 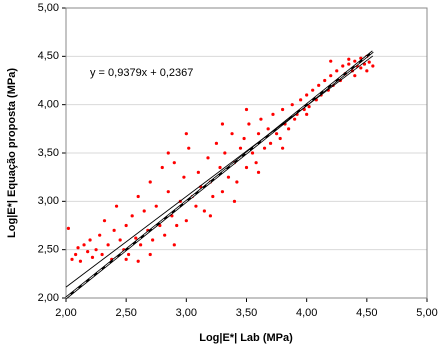 I want to click on y-axis-title: Log|E*| Equação proposta (MPa), so click(x=12, y=153).